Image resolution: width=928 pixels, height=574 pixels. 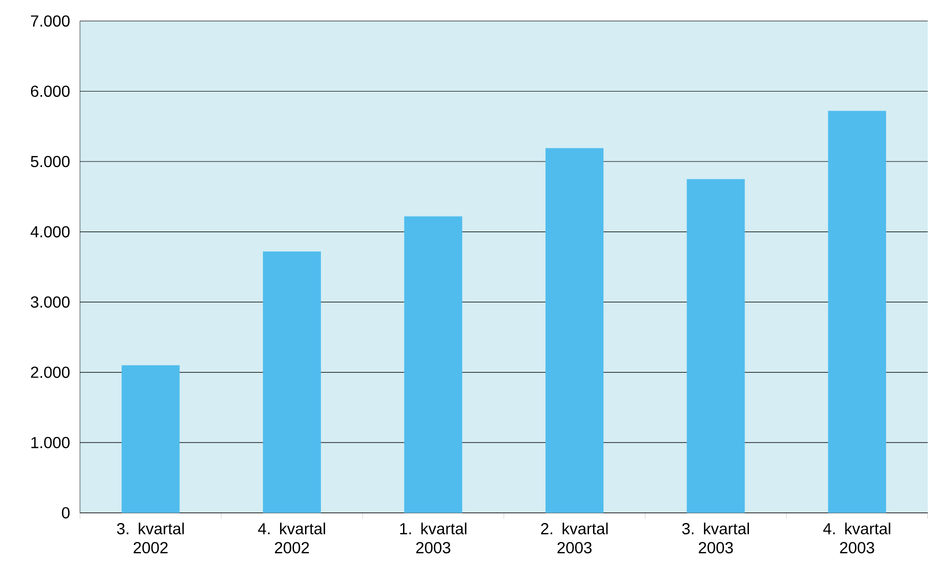 What do you see at coordinates (50, 232) in the screenshot?
I see `y-tick-label: 4.000` at bounding box center [50, 232].